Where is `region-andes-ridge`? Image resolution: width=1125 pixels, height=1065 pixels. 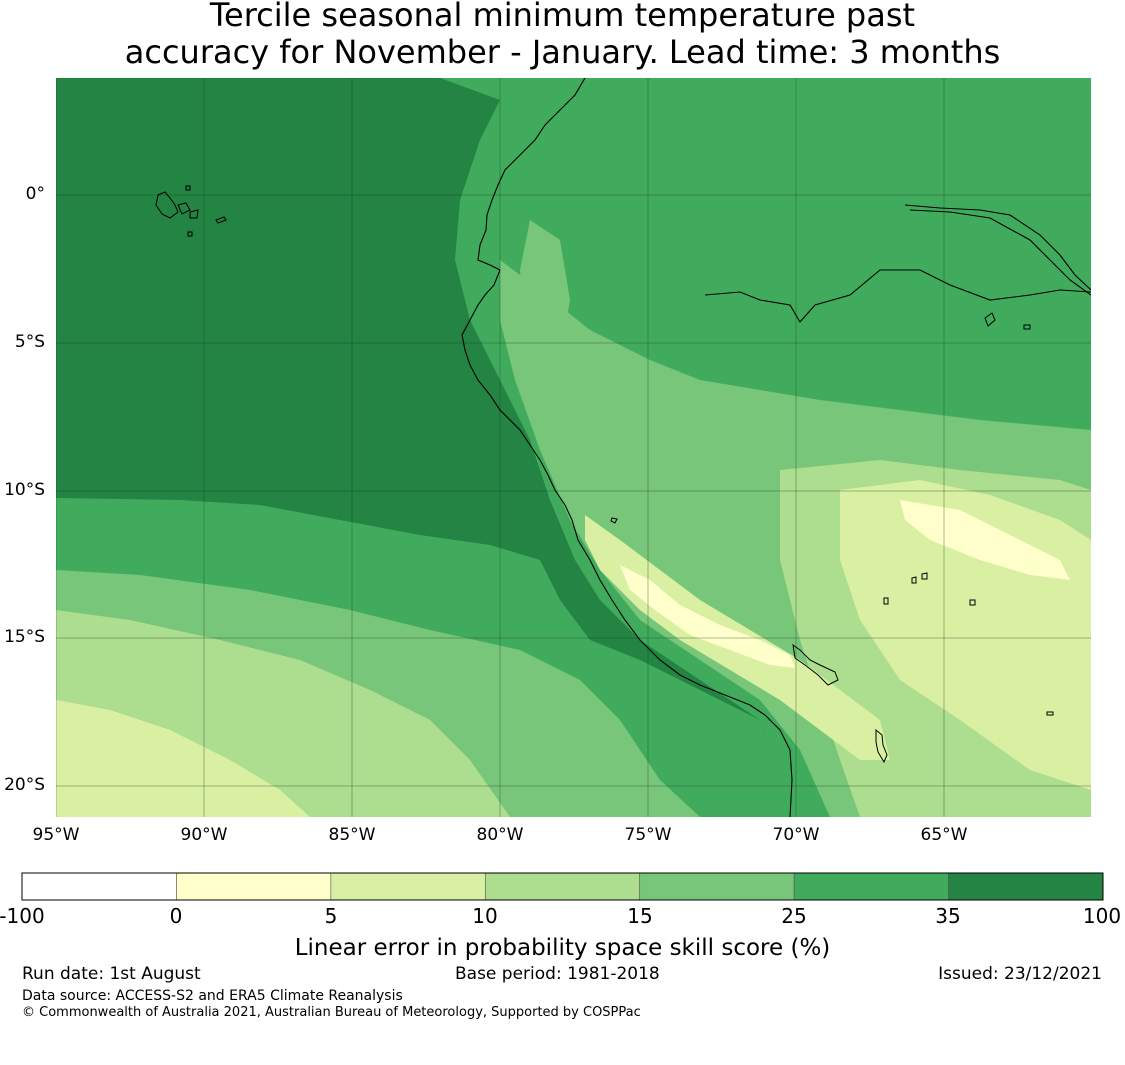 region-andes-ridge is located at coordinates (707, 616).